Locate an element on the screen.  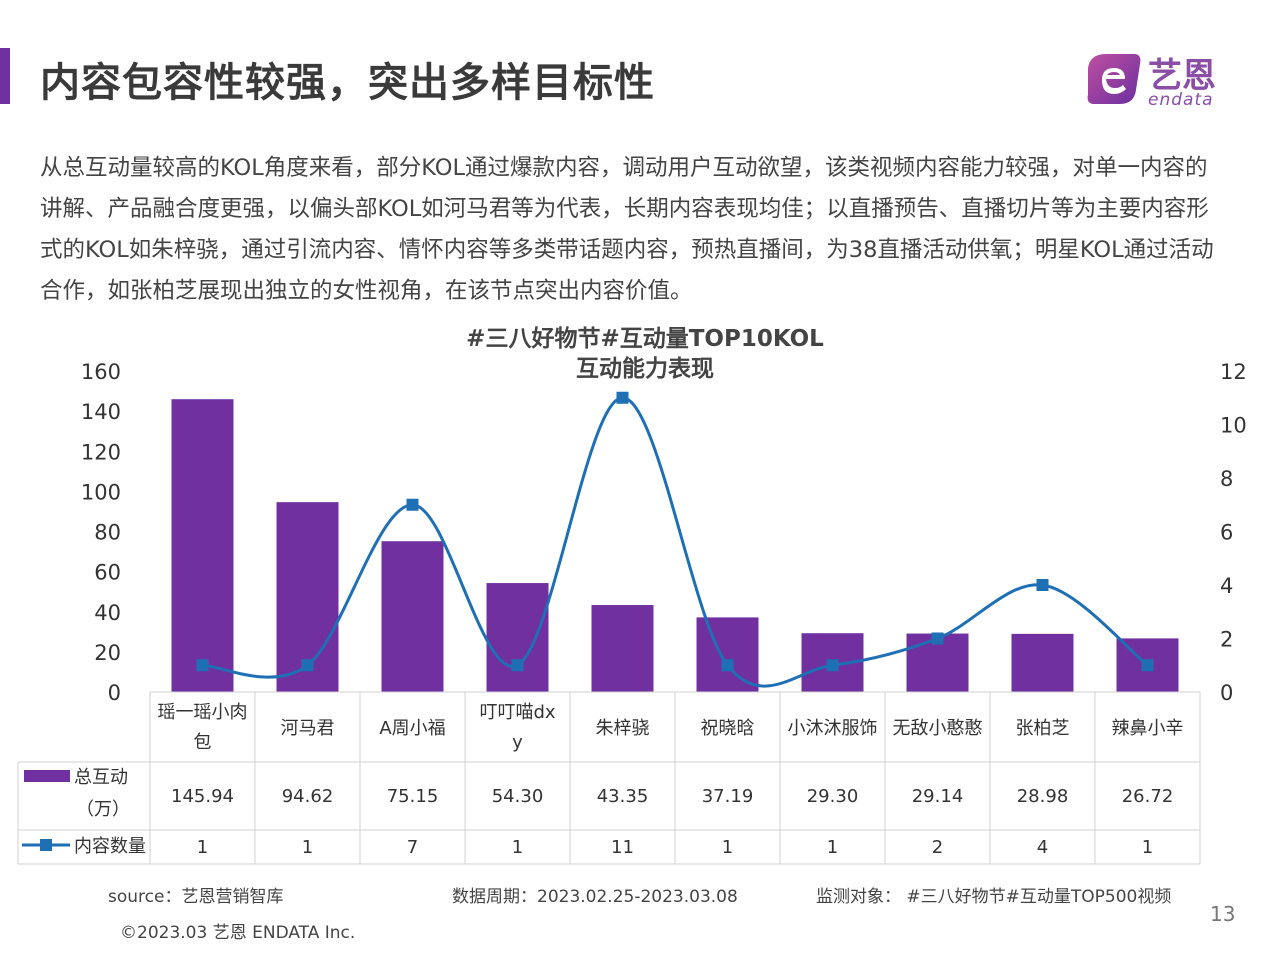
left-axis-tick-label: 120 is located at coordinates (101, 452).